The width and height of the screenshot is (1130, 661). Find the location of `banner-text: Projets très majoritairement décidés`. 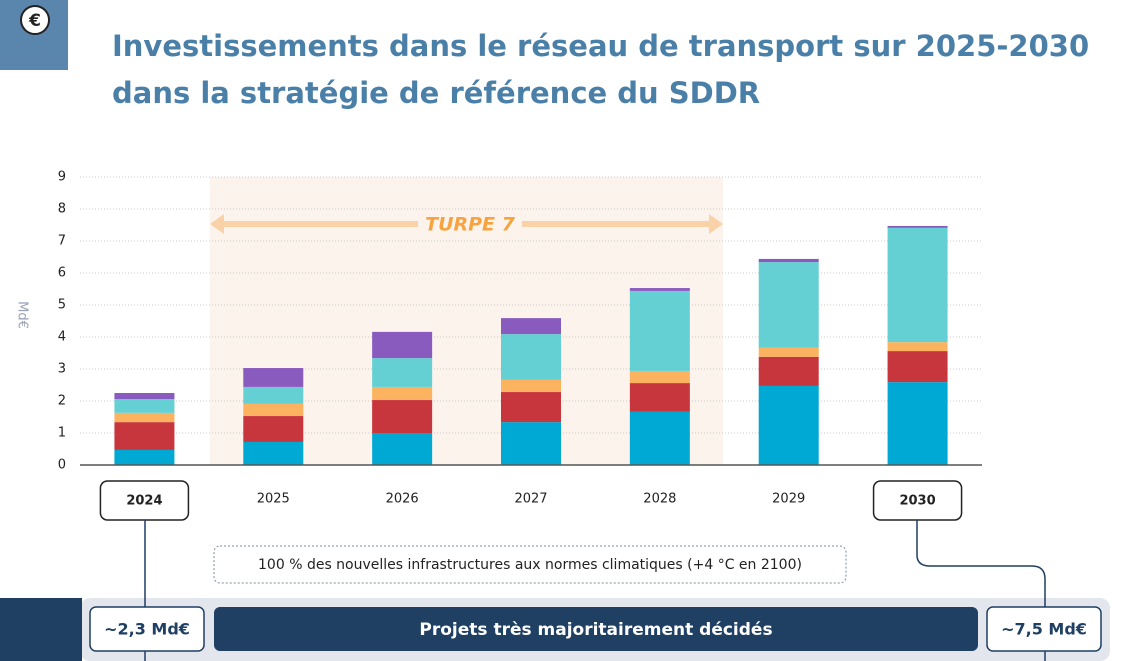

banner-text: Projets très majoritairement décidés is located at coordinates (595, 630).